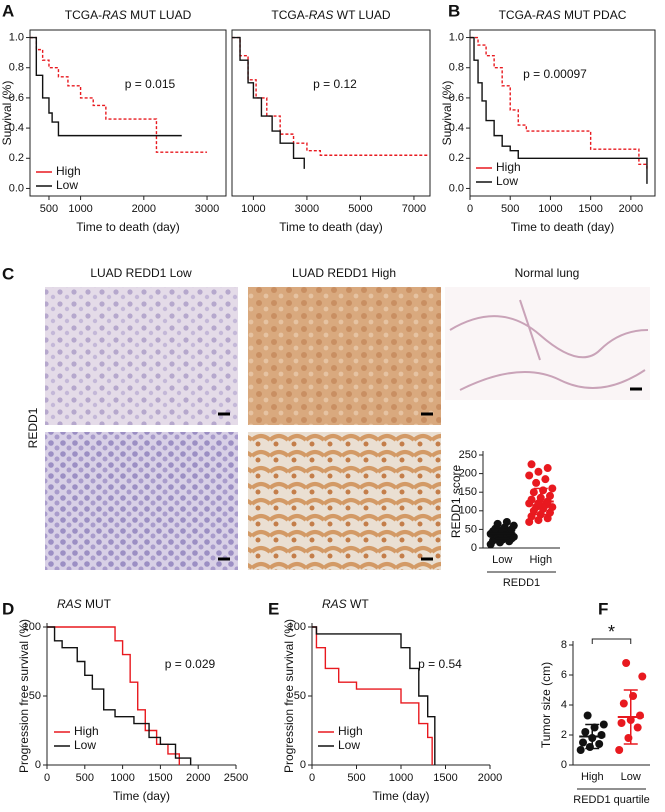 The height and width of the screenshot is (812, 665). Describe the element at coordinates (564, 645) in the screenshot. I see `y-tick-label: 8` at that location.